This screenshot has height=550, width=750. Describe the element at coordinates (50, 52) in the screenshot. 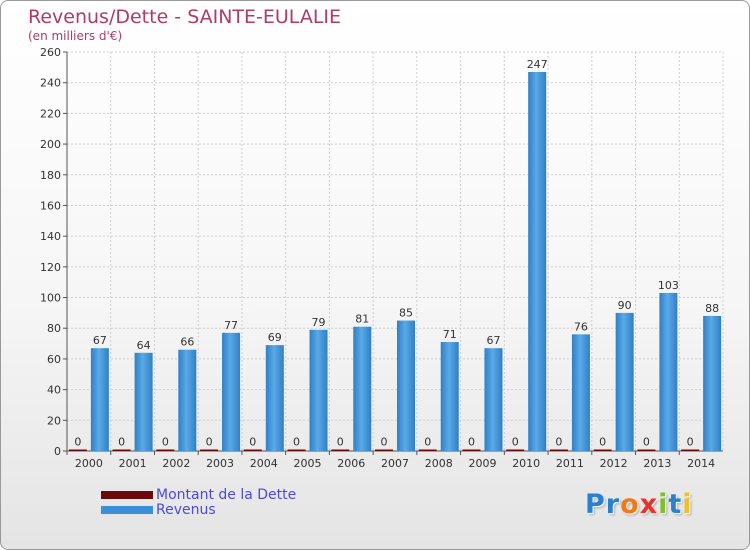

I see `y-tick-label: 260` at that location.